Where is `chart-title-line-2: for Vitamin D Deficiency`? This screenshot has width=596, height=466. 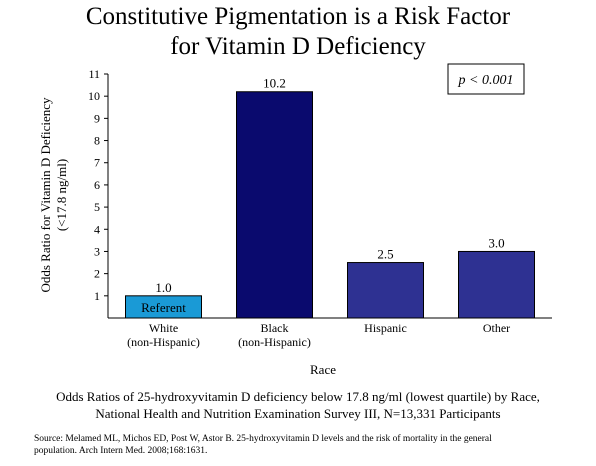 chart-title-line-2: for Vitamin D Deficiency is located at coordinates (298, 46).